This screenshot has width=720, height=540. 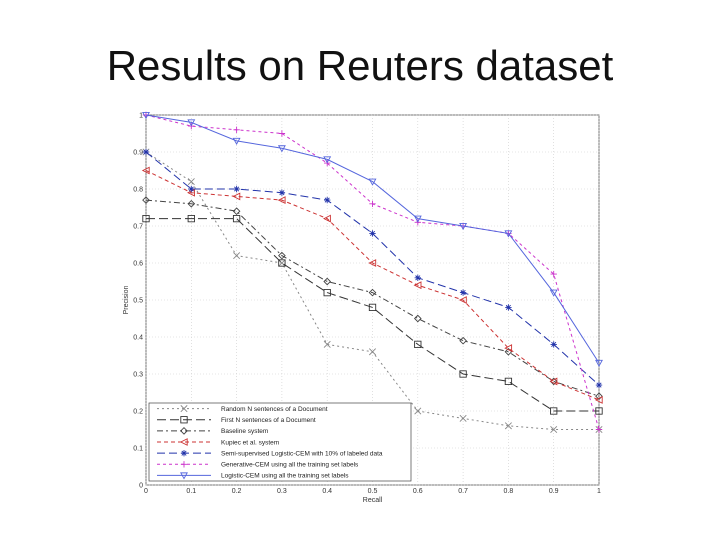 I want to click on x-tick-label: 0.6, so click(x=418, y=491).